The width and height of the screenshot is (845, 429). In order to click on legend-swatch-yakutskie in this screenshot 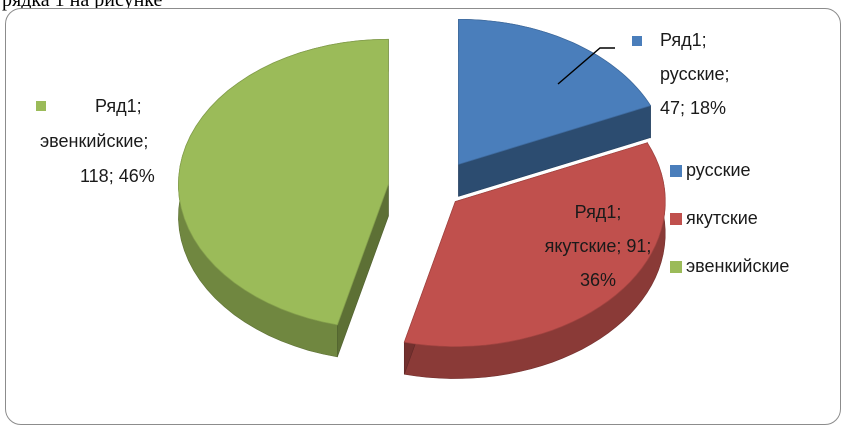, I will do `click(676, 219)`.